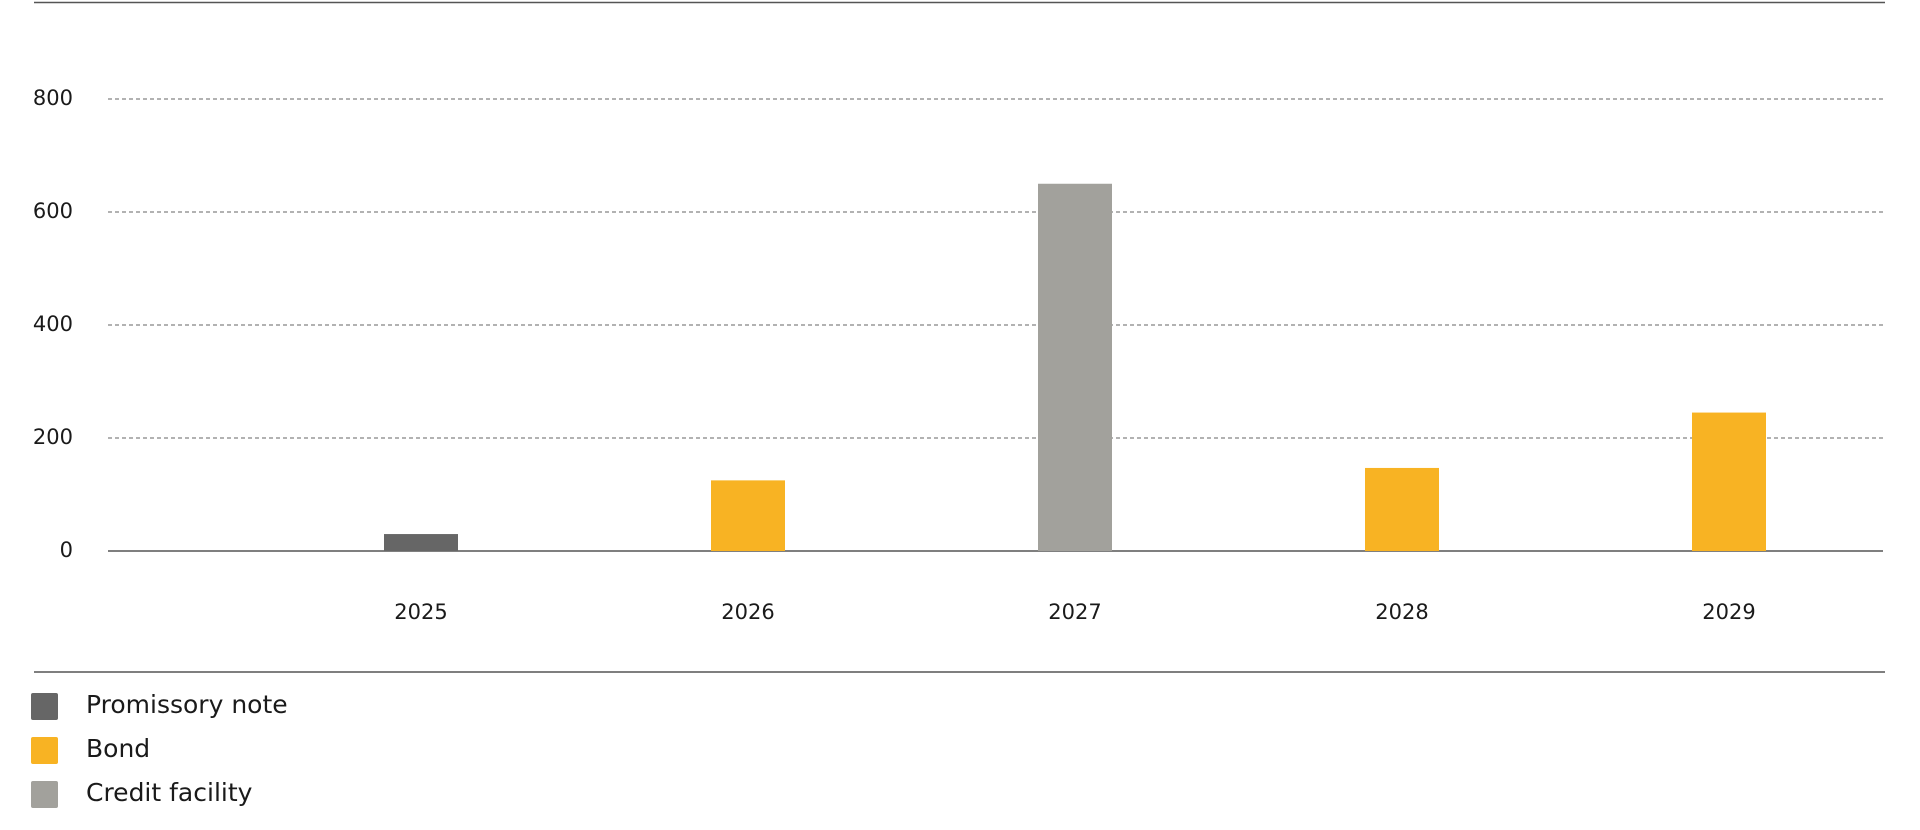 Image resolution: width=1920 pixels, height=830 pixels. What do you see at coordinates (747, 612) in the screenshot?
I see `x-tick-label: 2026` at bounding box center [747, 612].